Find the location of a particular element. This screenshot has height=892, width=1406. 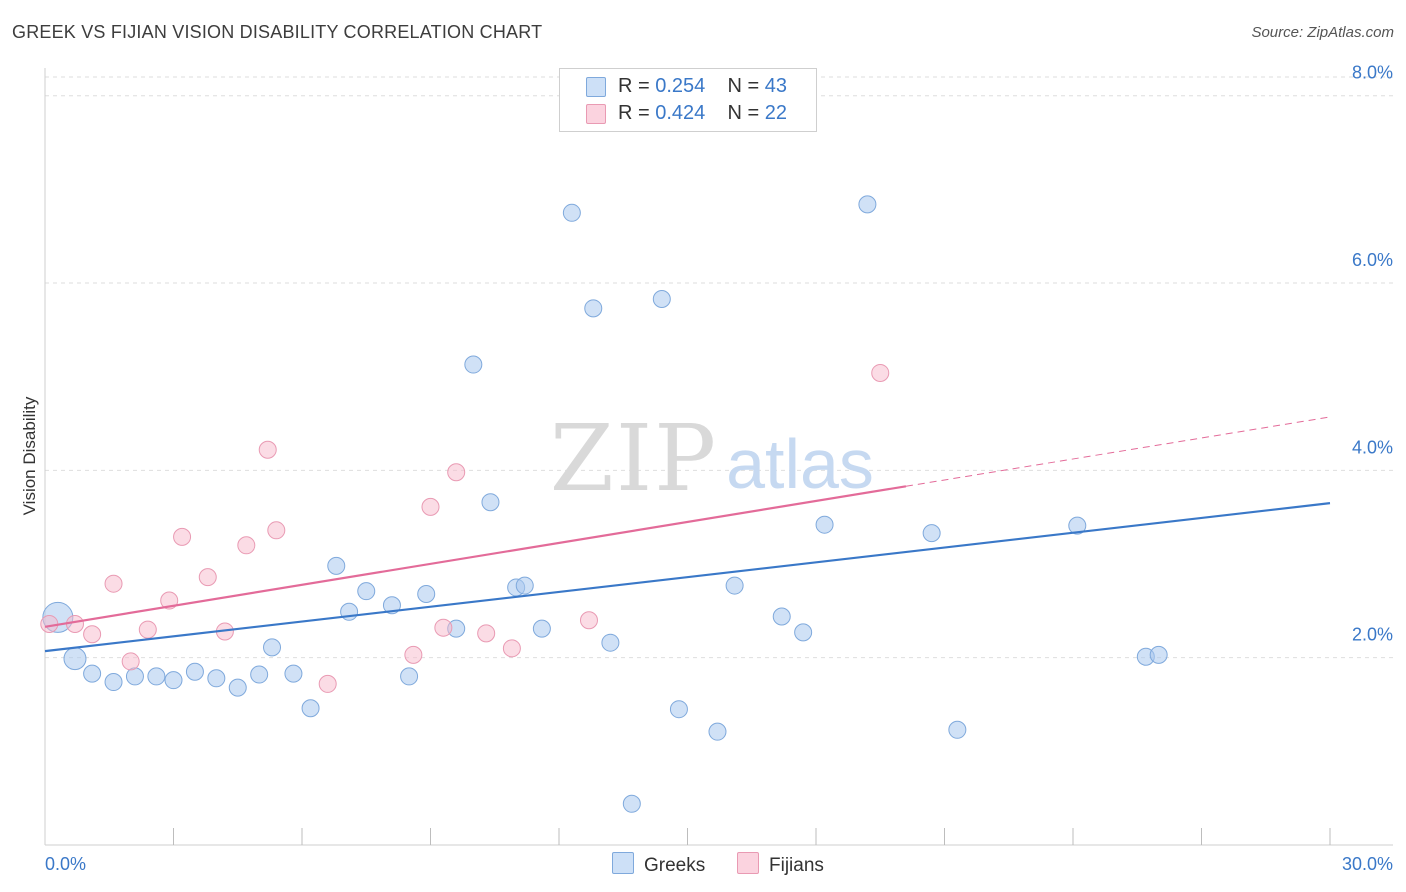

bottom-legend-swatch-greeks is located at coordinates (623, 863).